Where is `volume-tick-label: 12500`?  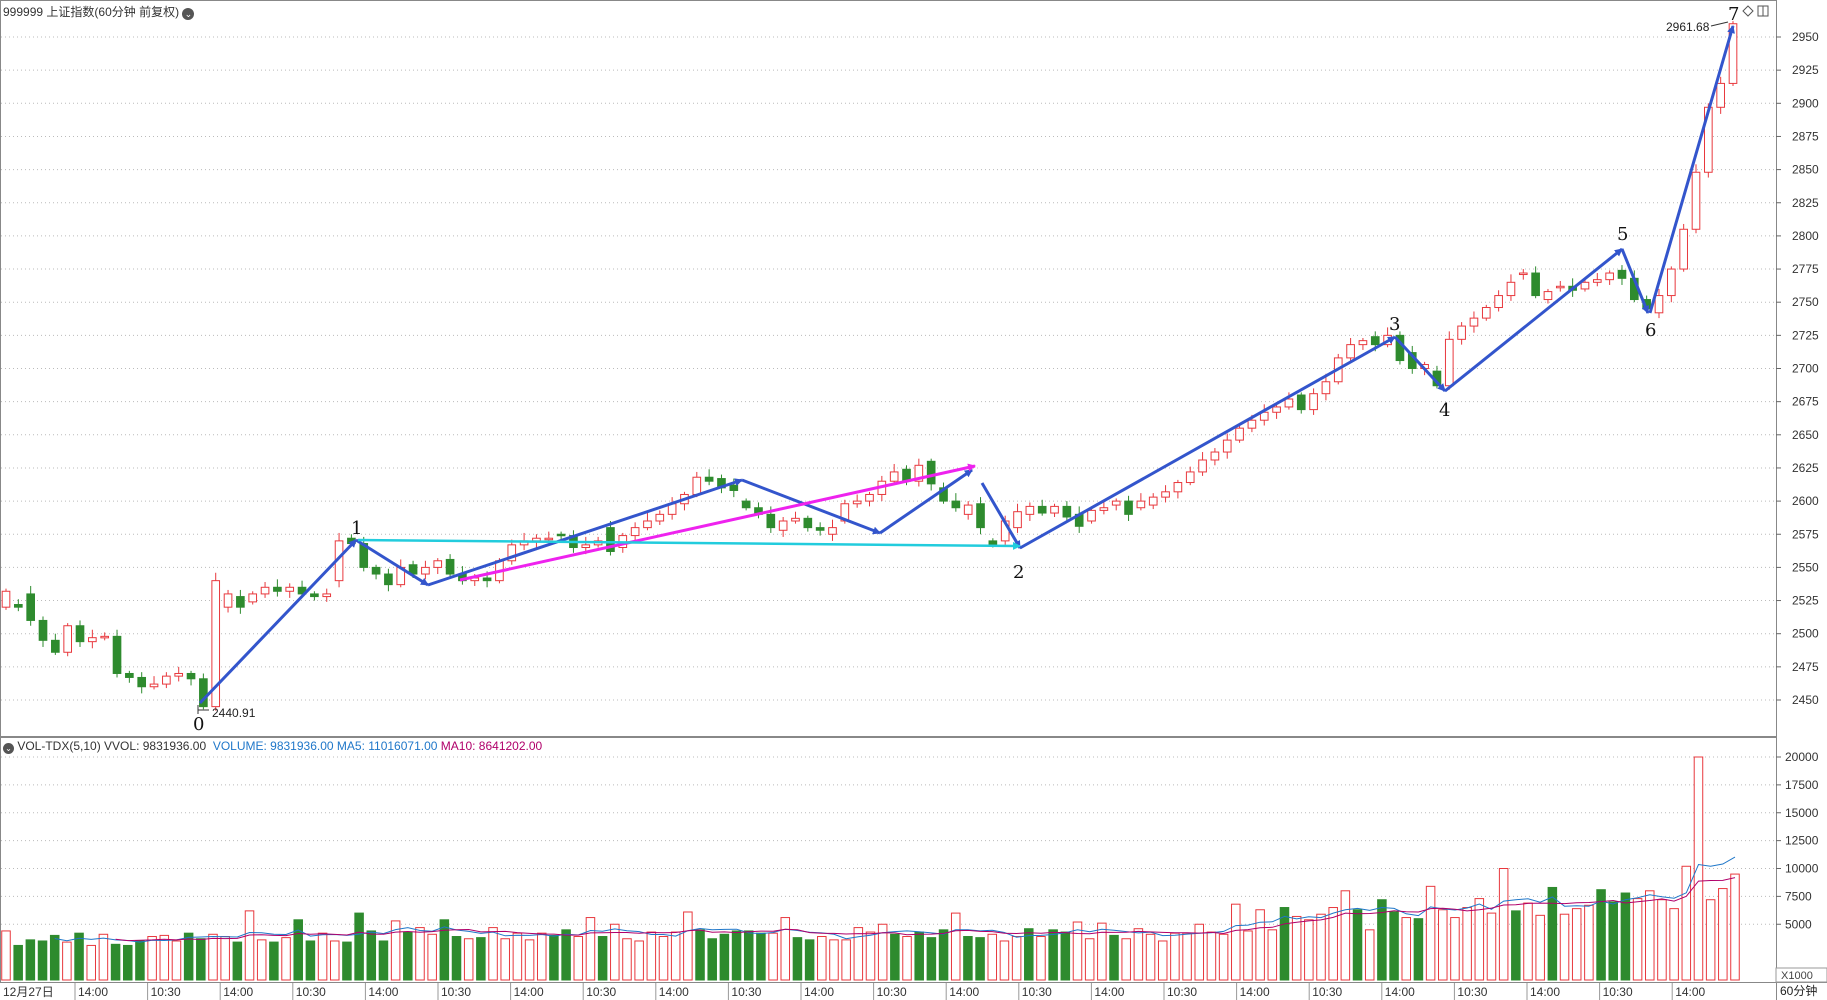 volume-tick-label: 12500 is located at coordinates (1802, 841).